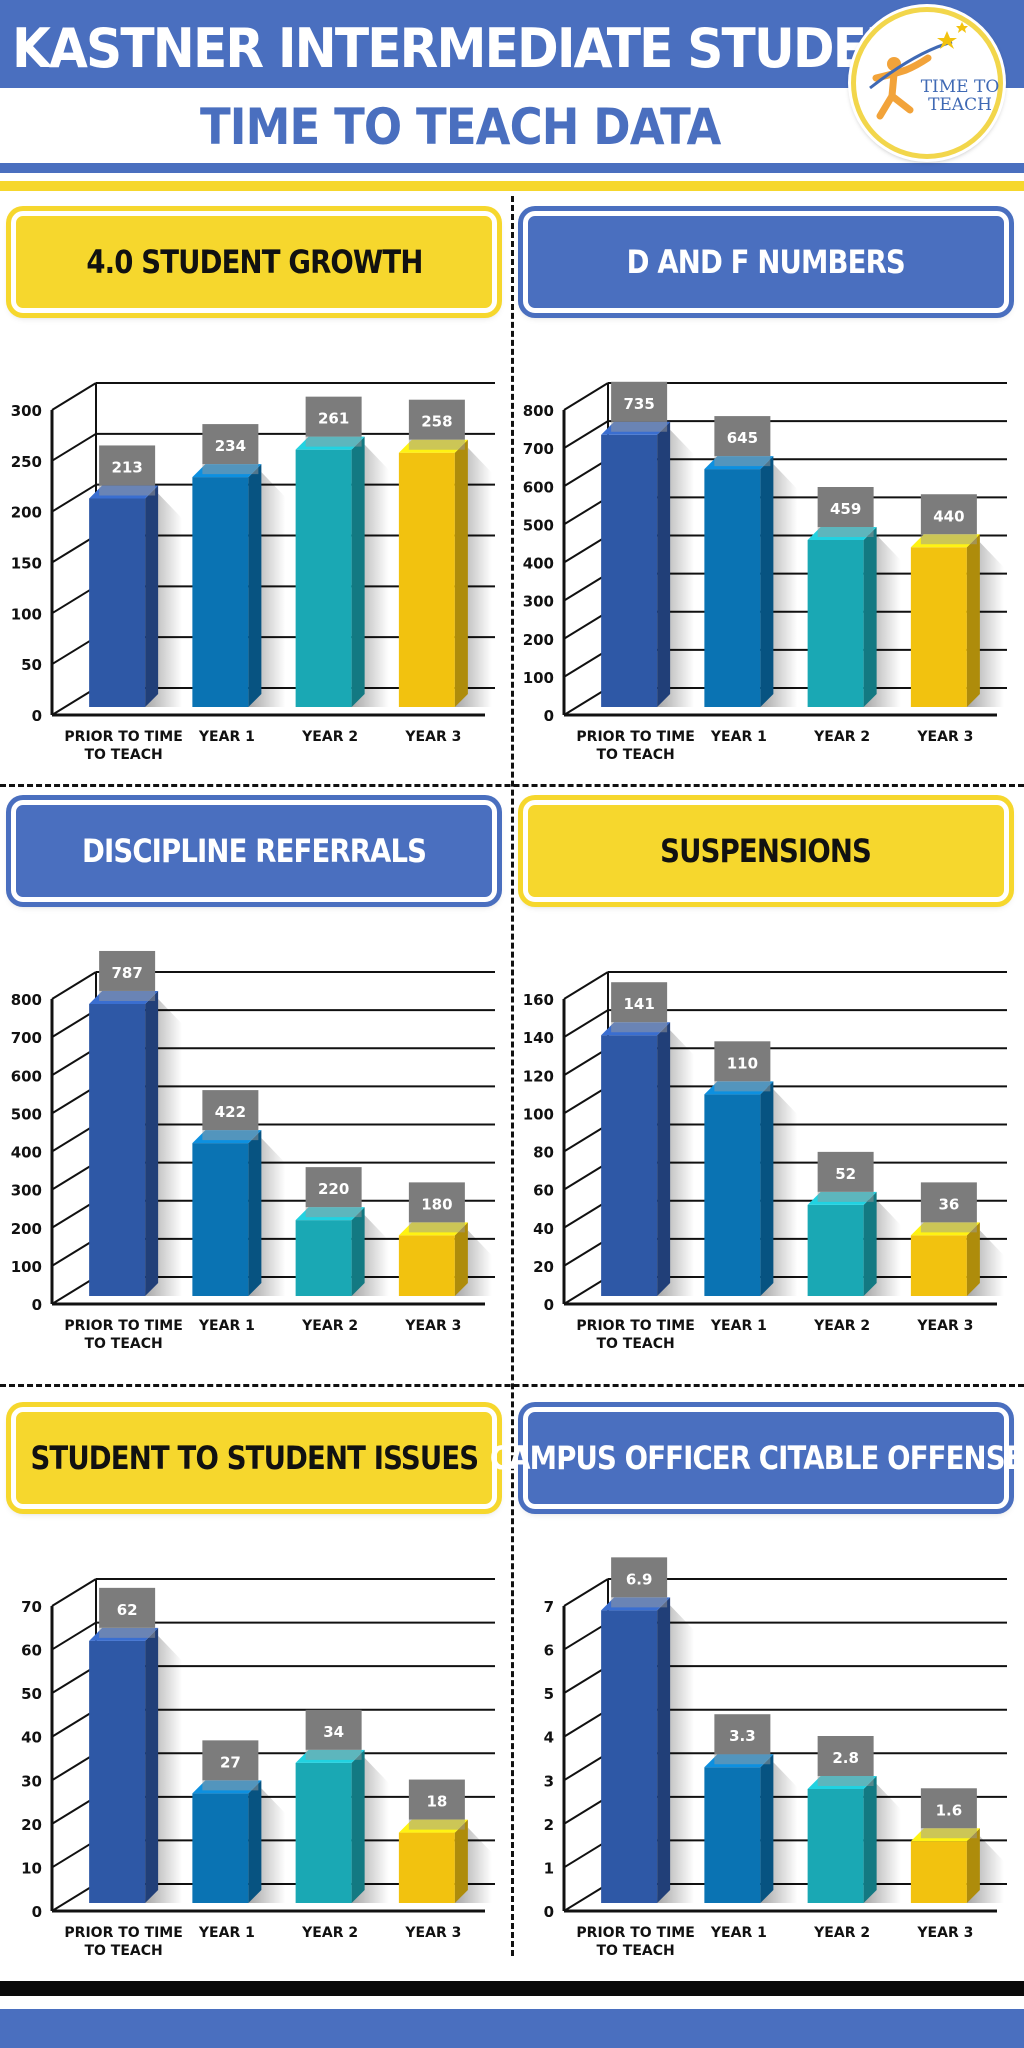  Describe the element at coordinates (329, 1326) in the screenshot. I see `x-tick-label: YEAR 2` at that location.